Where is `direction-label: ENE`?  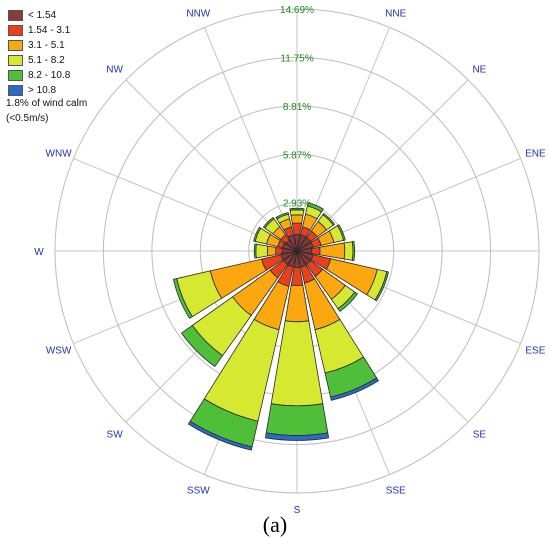
direction-label: ENE is located at coordinates (535, 153).